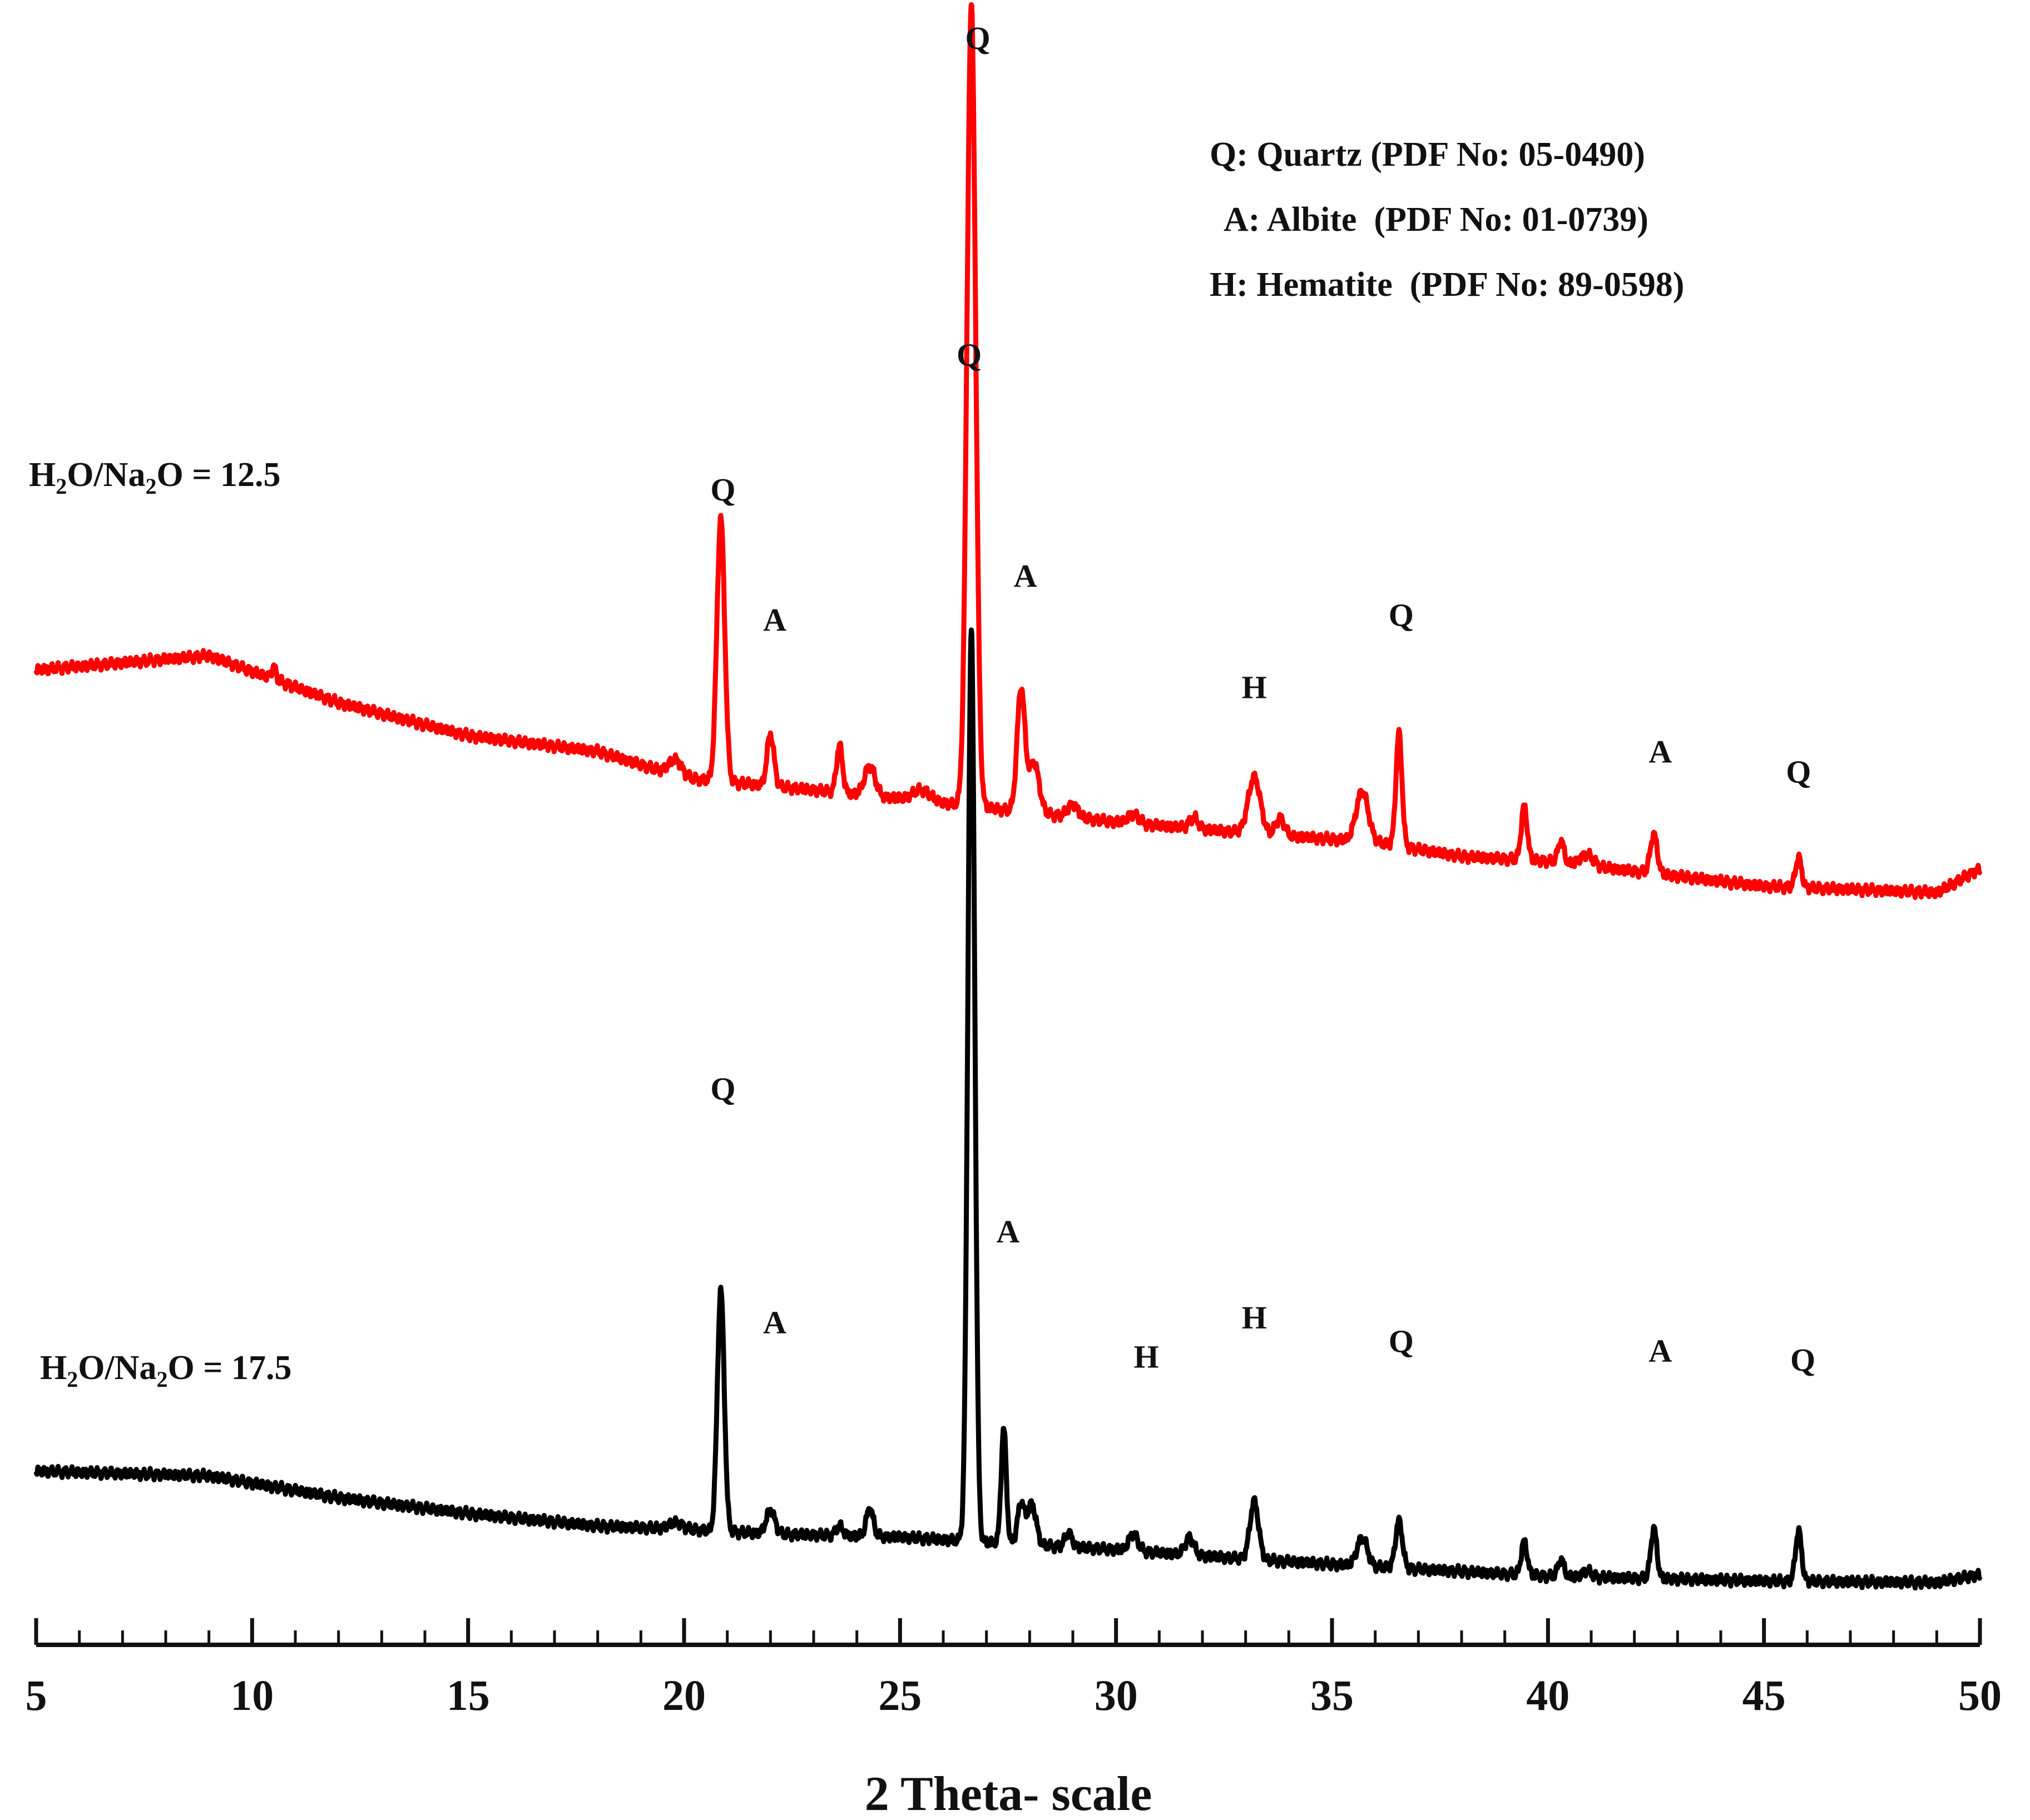 Image resolution: width=2030 pixels, height=1820 pixels. What do you see at coordinates (969, 355) in the screenshot?
I see `peak-label-11: Q` at bounding box center [969, 355].